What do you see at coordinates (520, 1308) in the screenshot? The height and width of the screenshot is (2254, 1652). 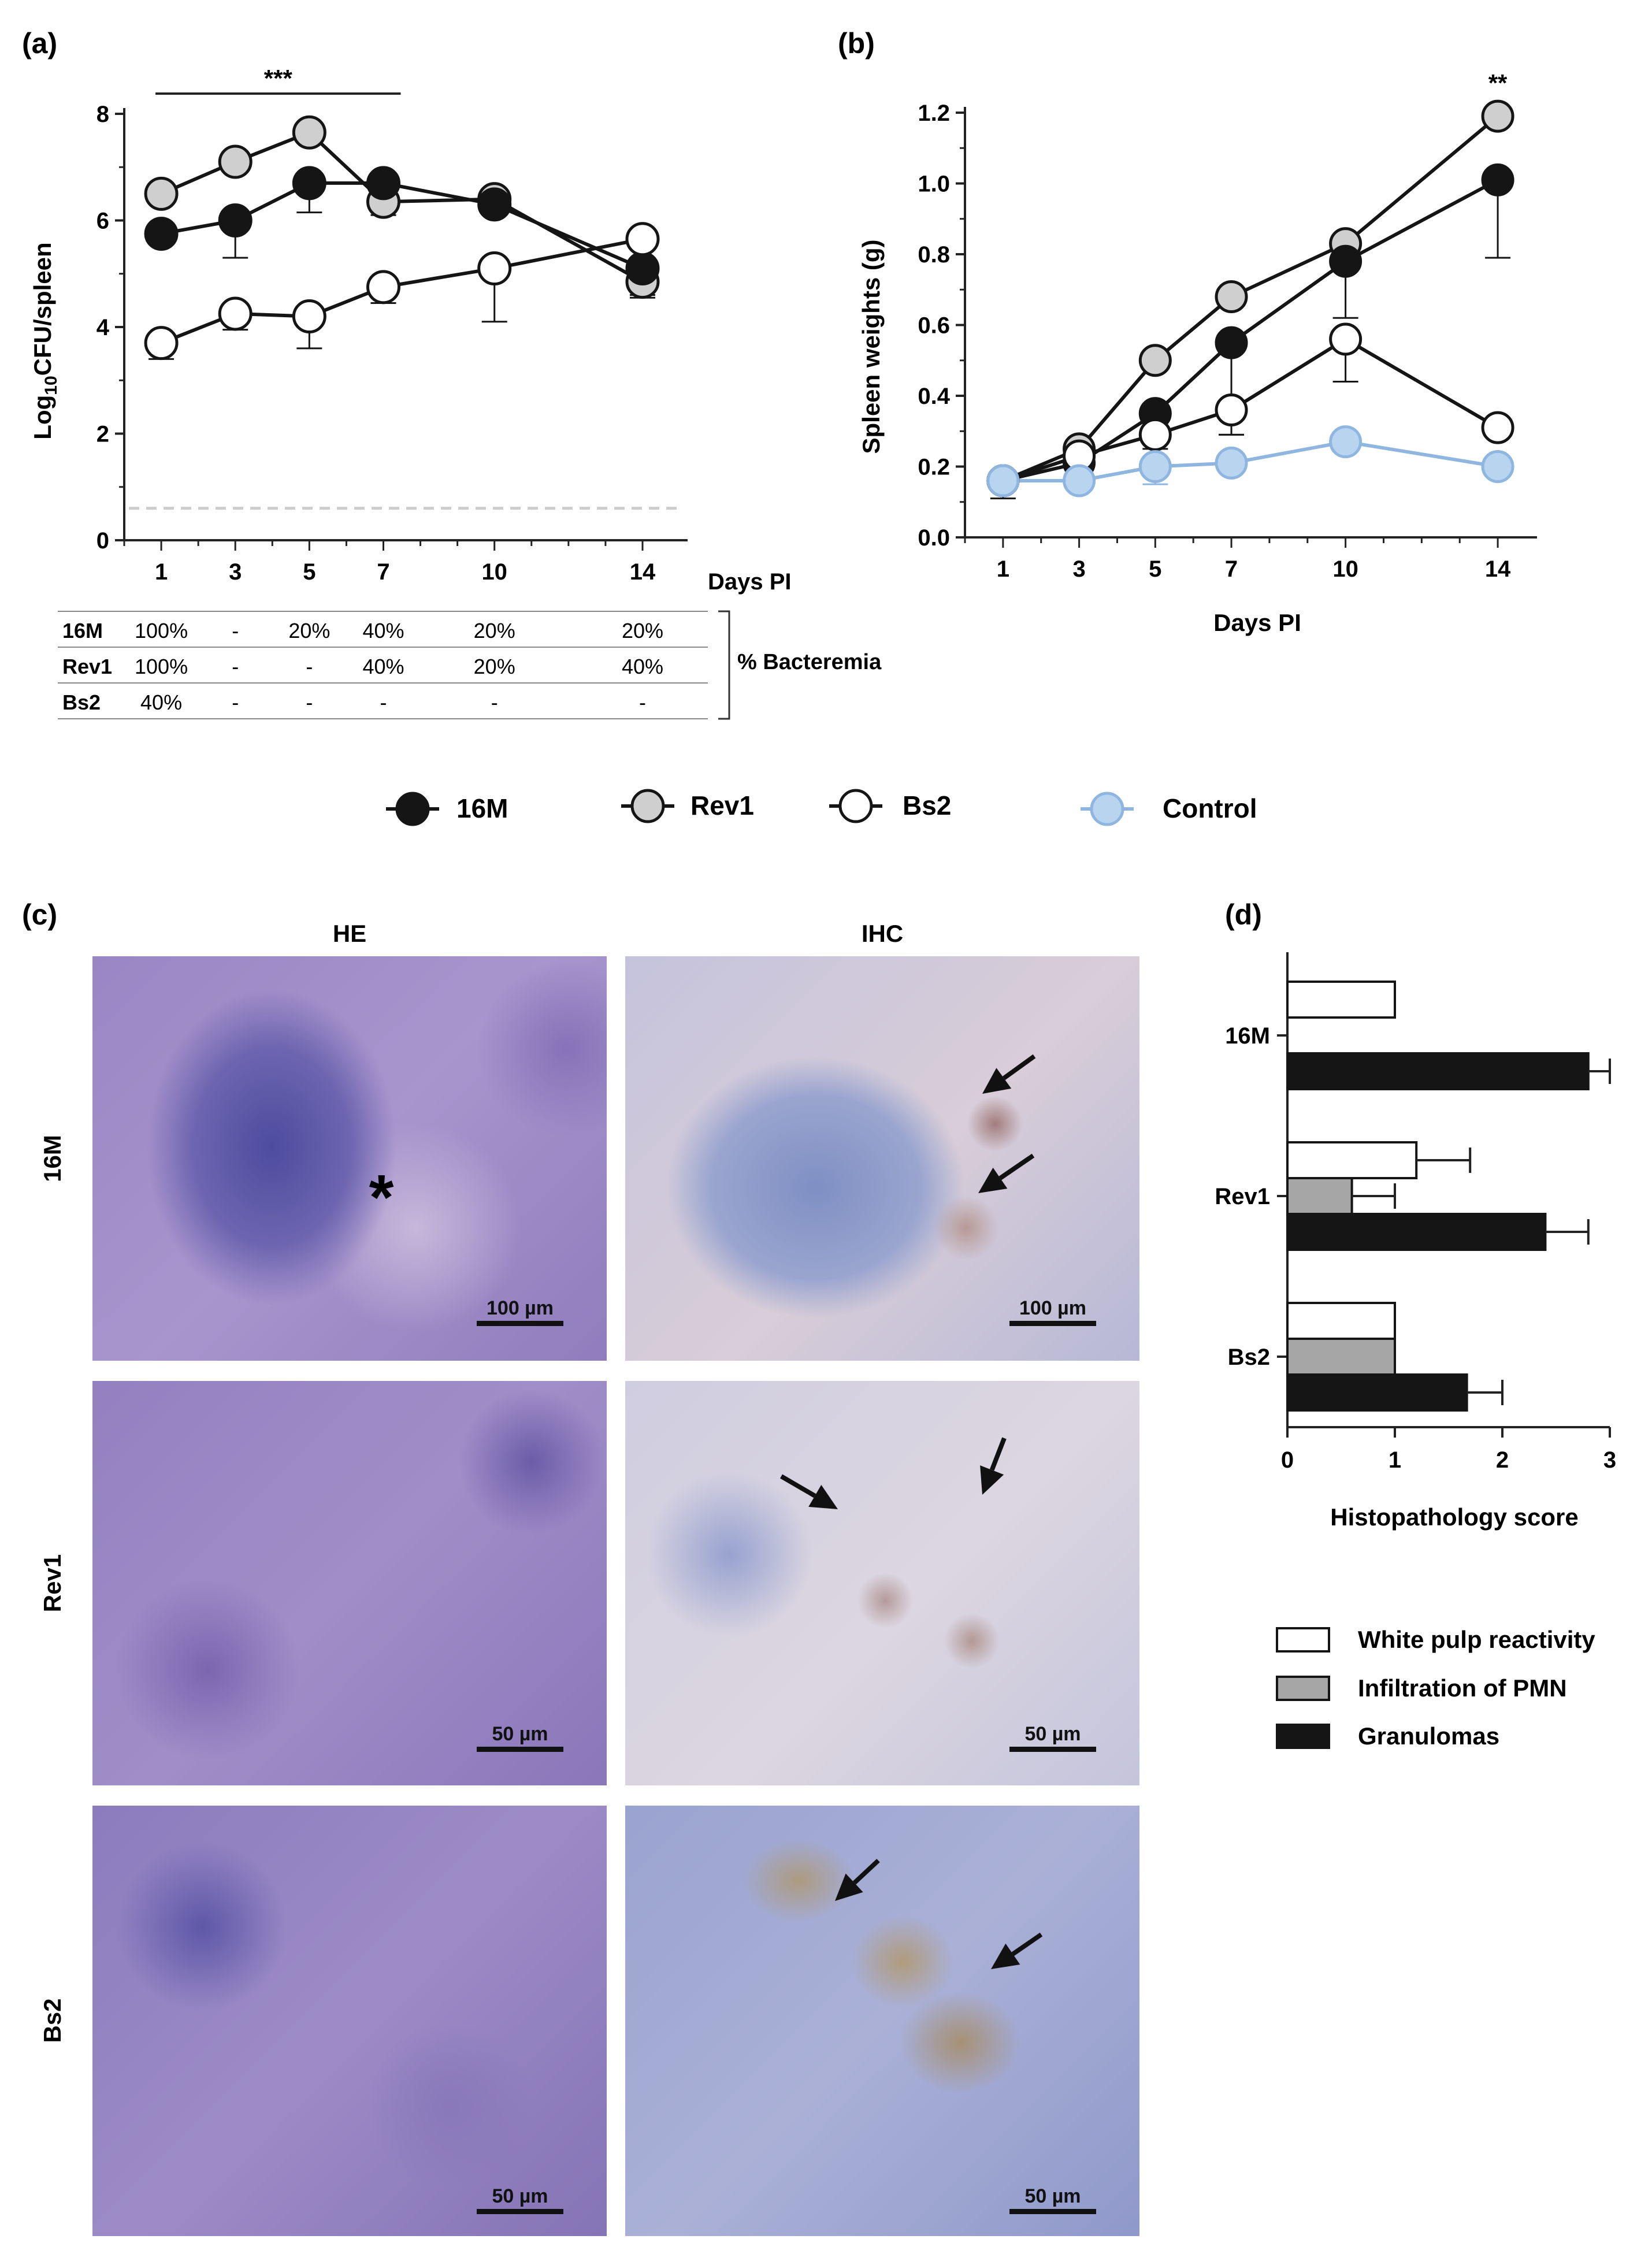 I see `scale-bar-label: 100 µm` at bounding box center [520, 1308].